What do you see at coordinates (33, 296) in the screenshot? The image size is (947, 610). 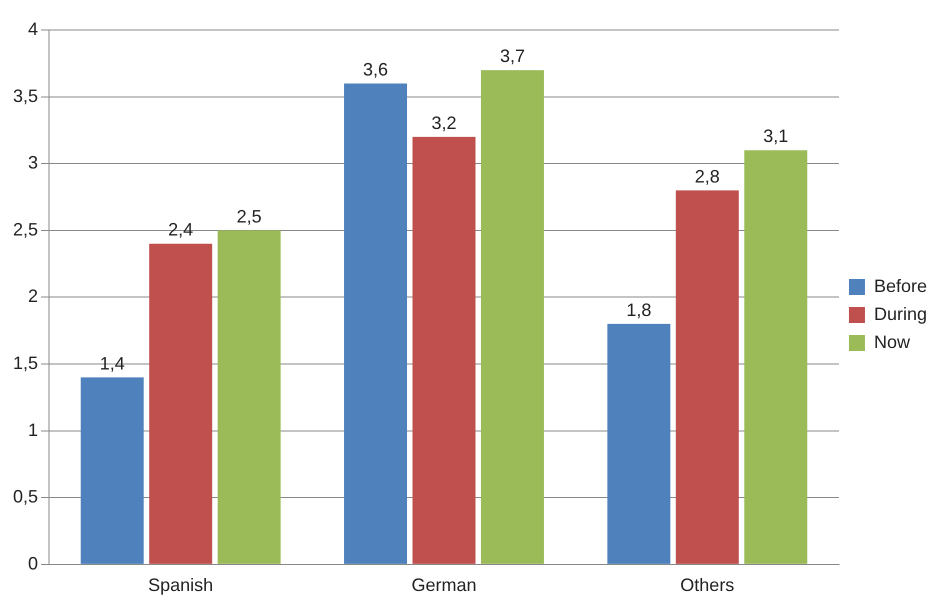 I see `y-tick-label: 2` at bounding box center [33, 296].